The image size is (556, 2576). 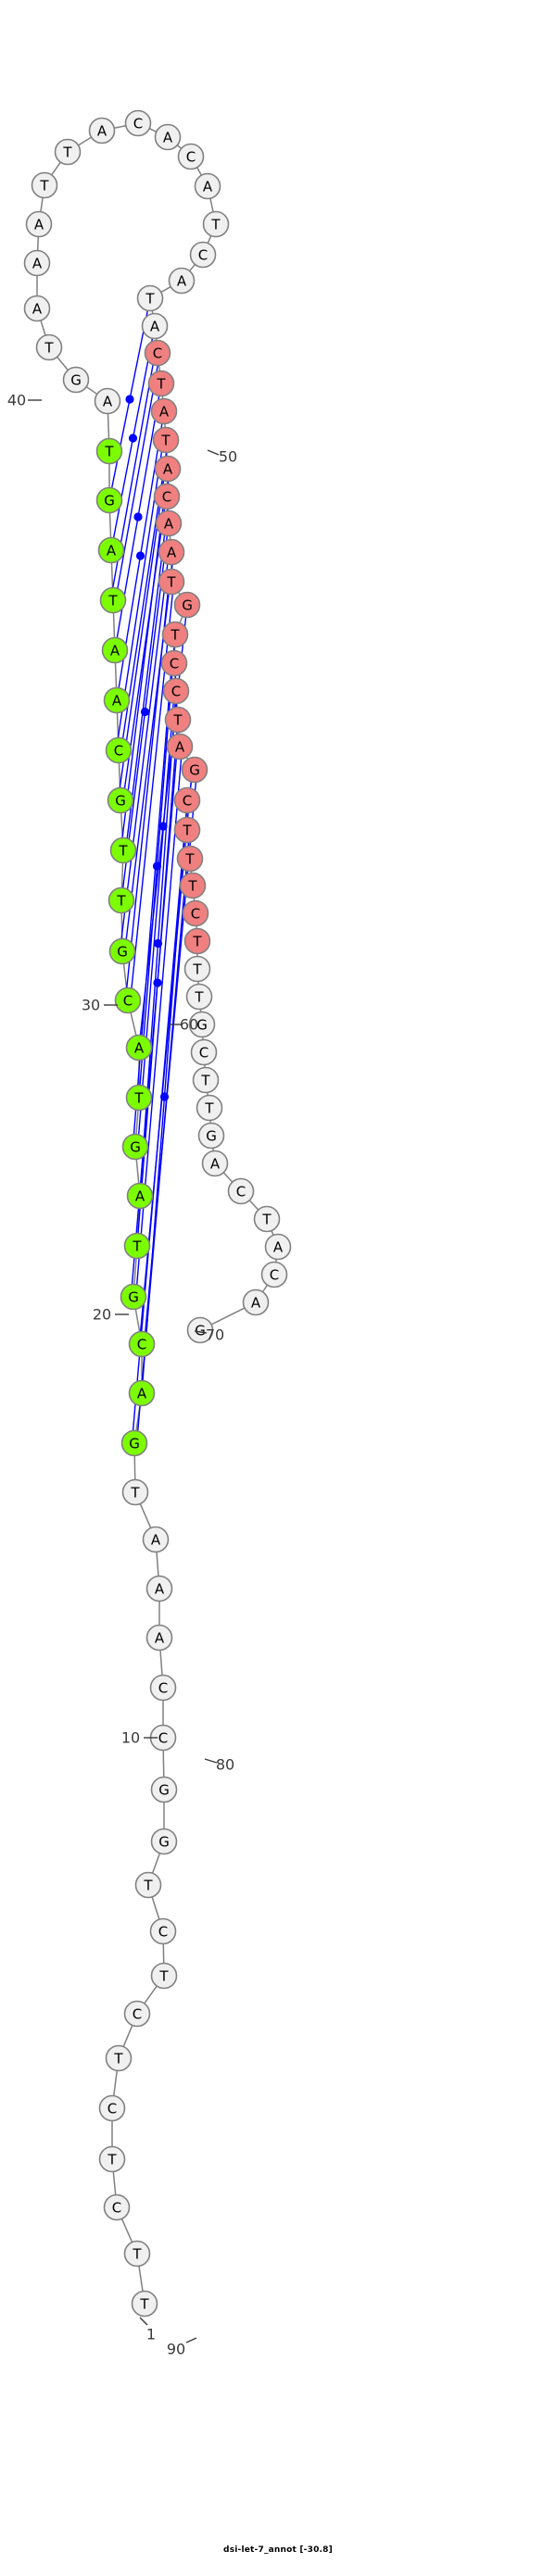 I want to click on nucleotide-53: T, so click(x=216, y=224).